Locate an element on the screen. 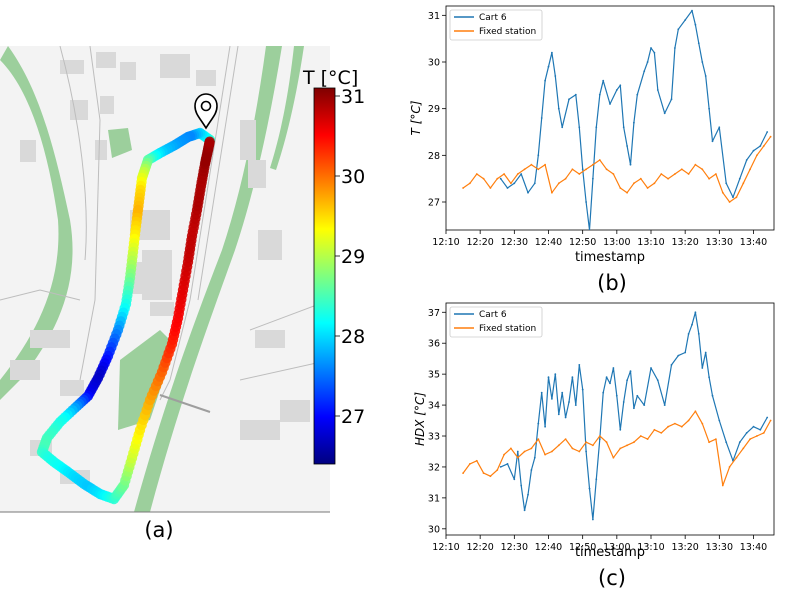 Image resolution: width=793 pixels, height=595 pixels. street-parallel is located at coordinates (218, 173).